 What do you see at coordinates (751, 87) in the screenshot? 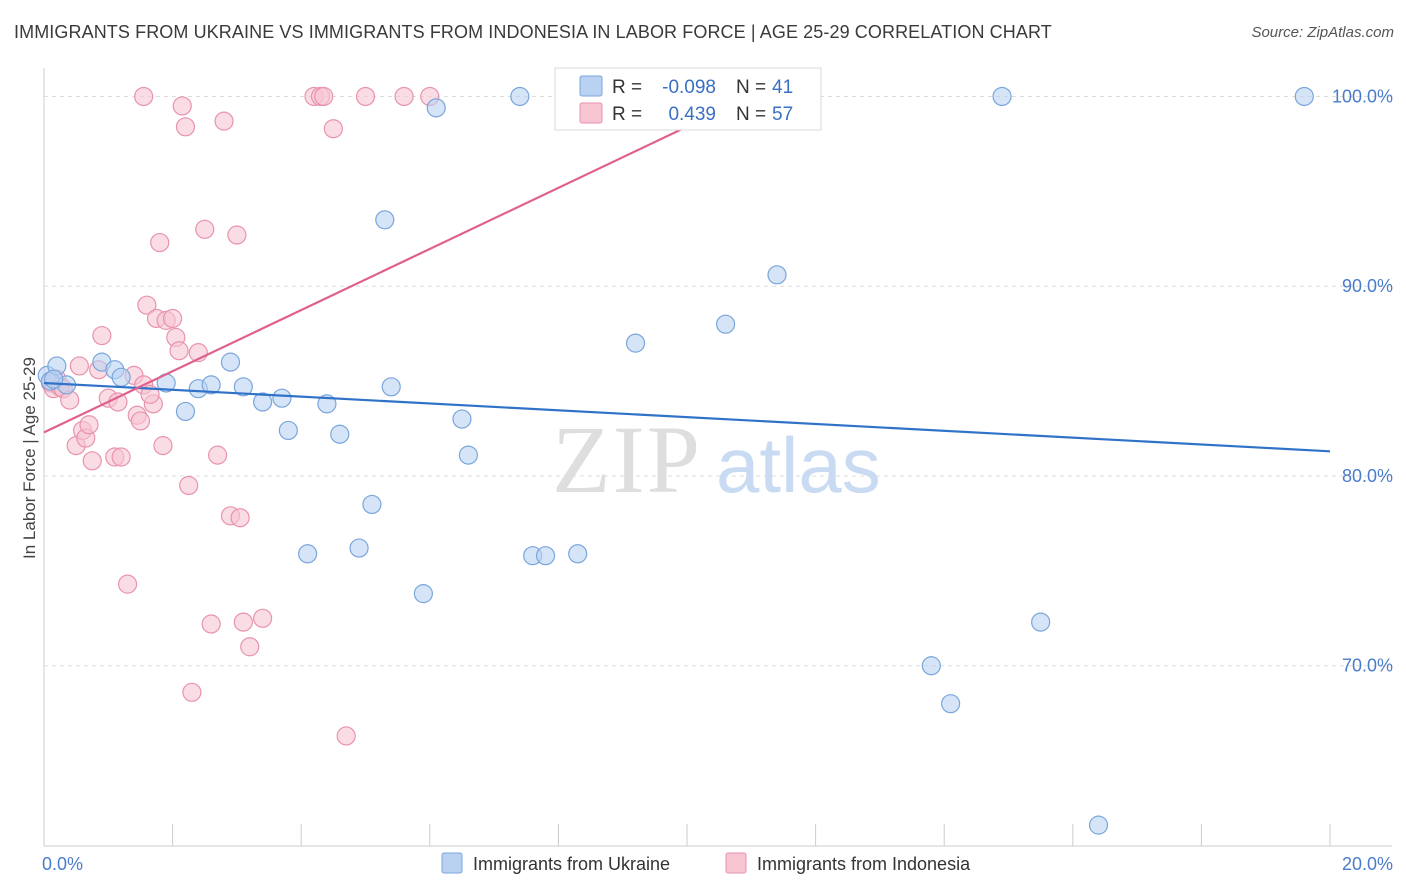
I see `stats-n-label-ukraine: N =` at bounding box center [751, 87].